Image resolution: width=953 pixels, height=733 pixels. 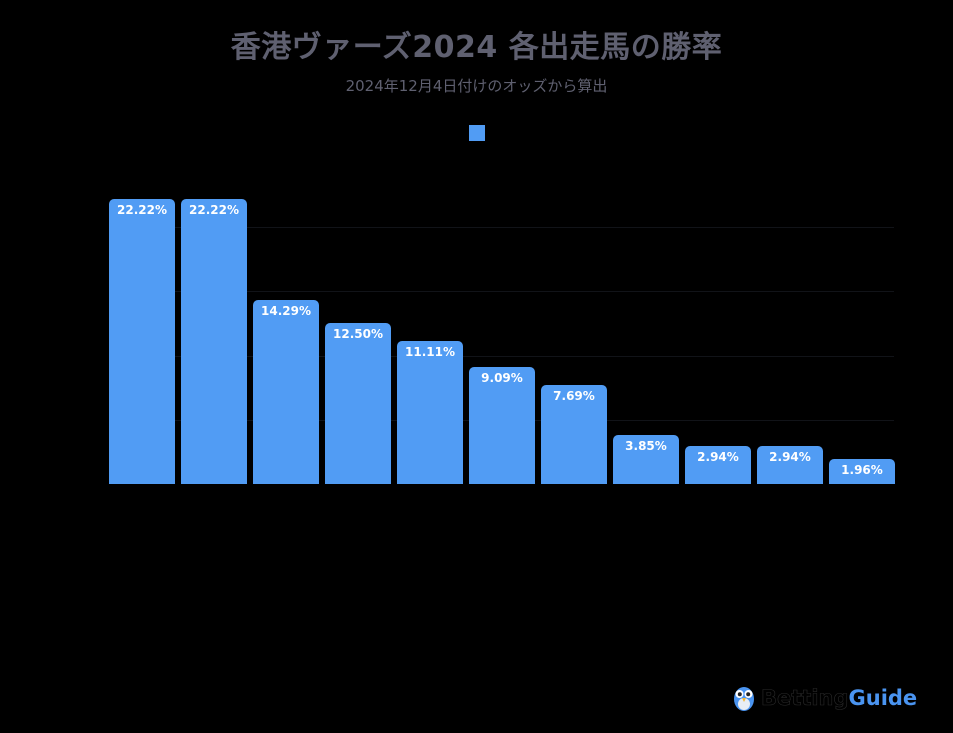 I want to click on bar: 7.69%, so click(x=574, y=434).